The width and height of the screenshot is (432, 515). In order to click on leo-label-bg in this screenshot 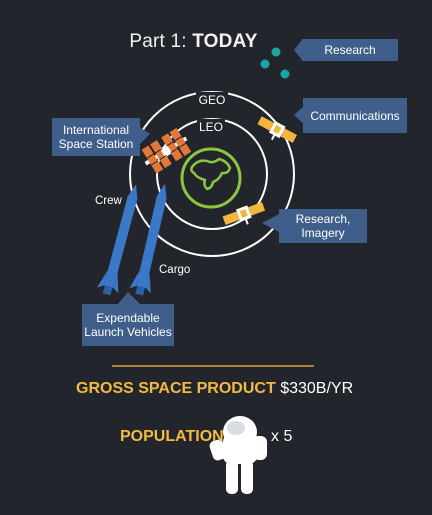, I will do `click(211, 126)`.